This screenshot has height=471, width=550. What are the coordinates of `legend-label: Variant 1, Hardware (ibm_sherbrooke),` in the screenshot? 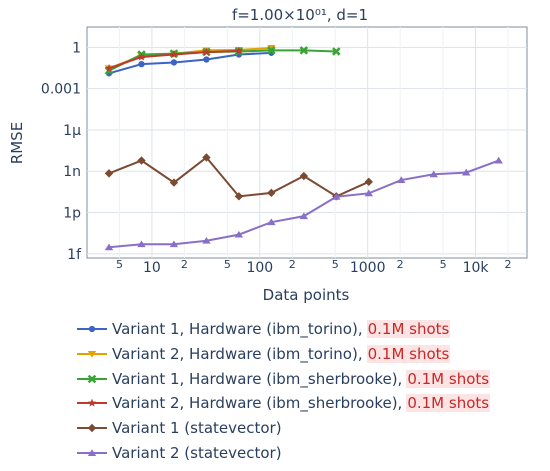 It's located at (257, 378).